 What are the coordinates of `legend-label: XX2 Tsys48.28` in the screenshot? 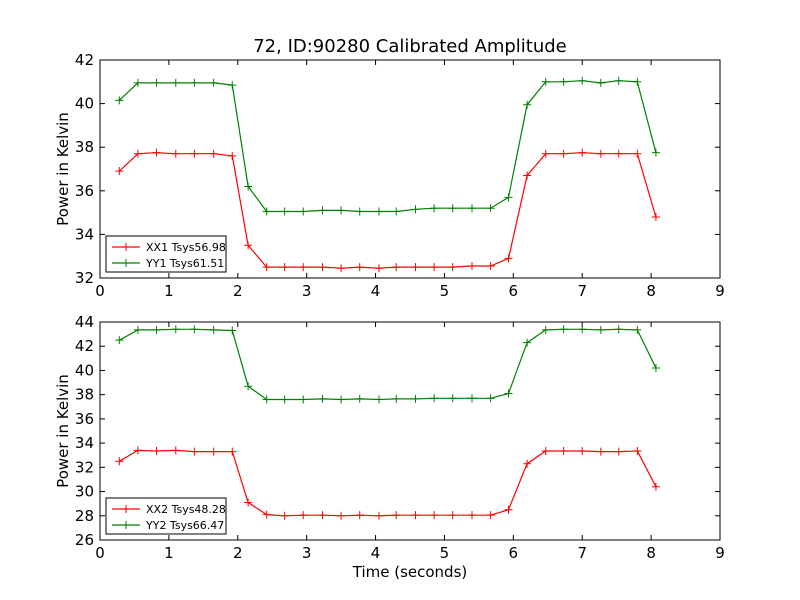 It's located at (186, 509).